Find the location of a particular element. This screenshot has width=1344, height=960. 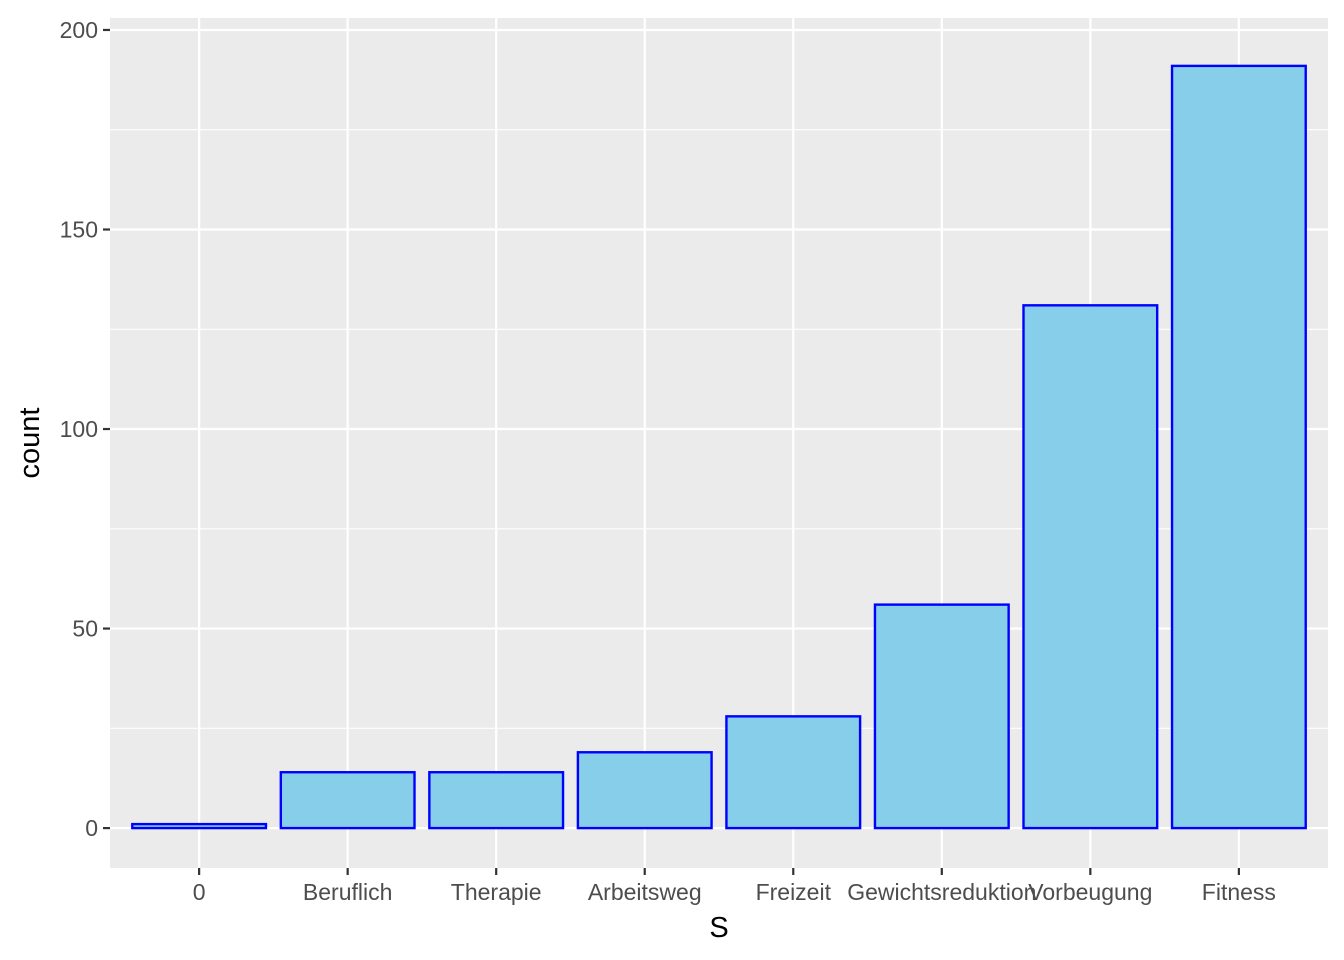

y-tick-label: 100 is located at coordinates (79, 429).